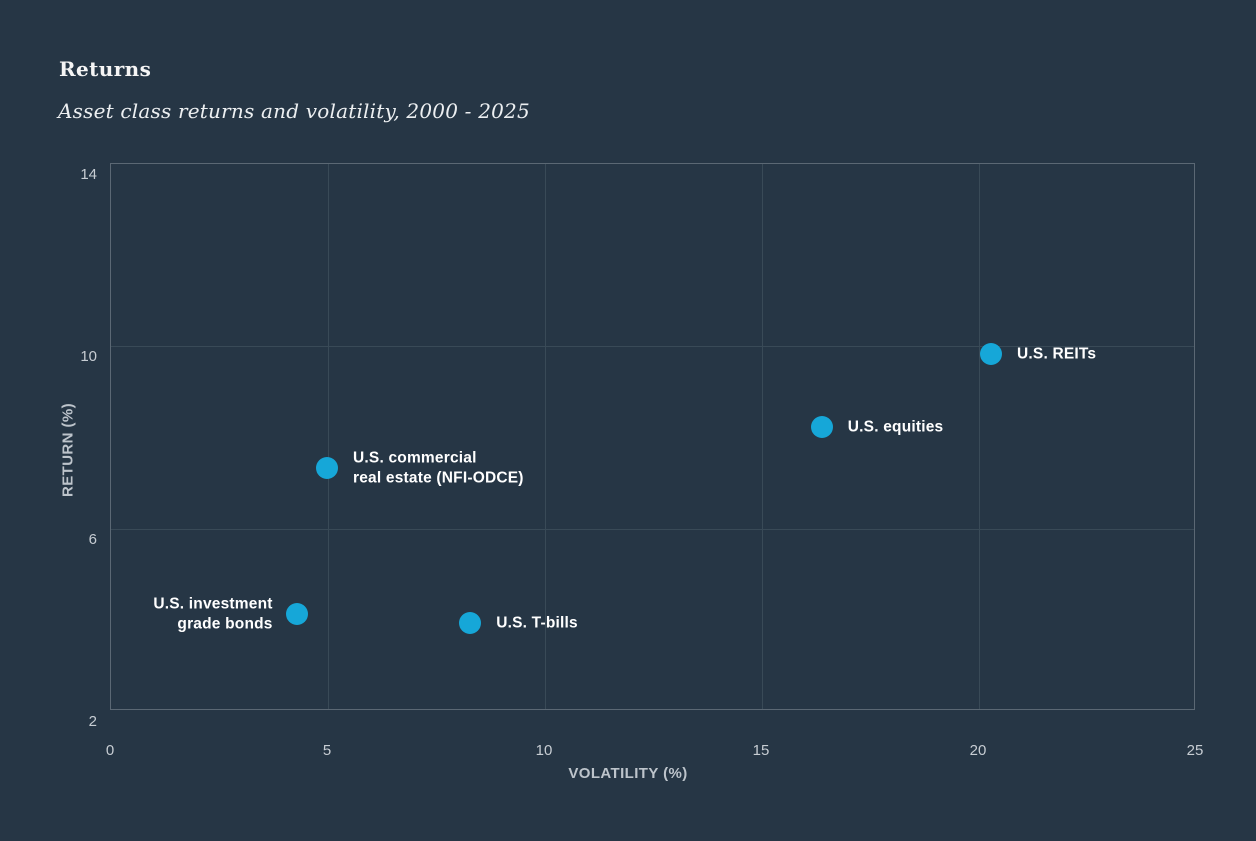 Image resolution: width=1256 pixels, height=841 pixels. I want to click on x-tick-label: 0, so click(110, 750).